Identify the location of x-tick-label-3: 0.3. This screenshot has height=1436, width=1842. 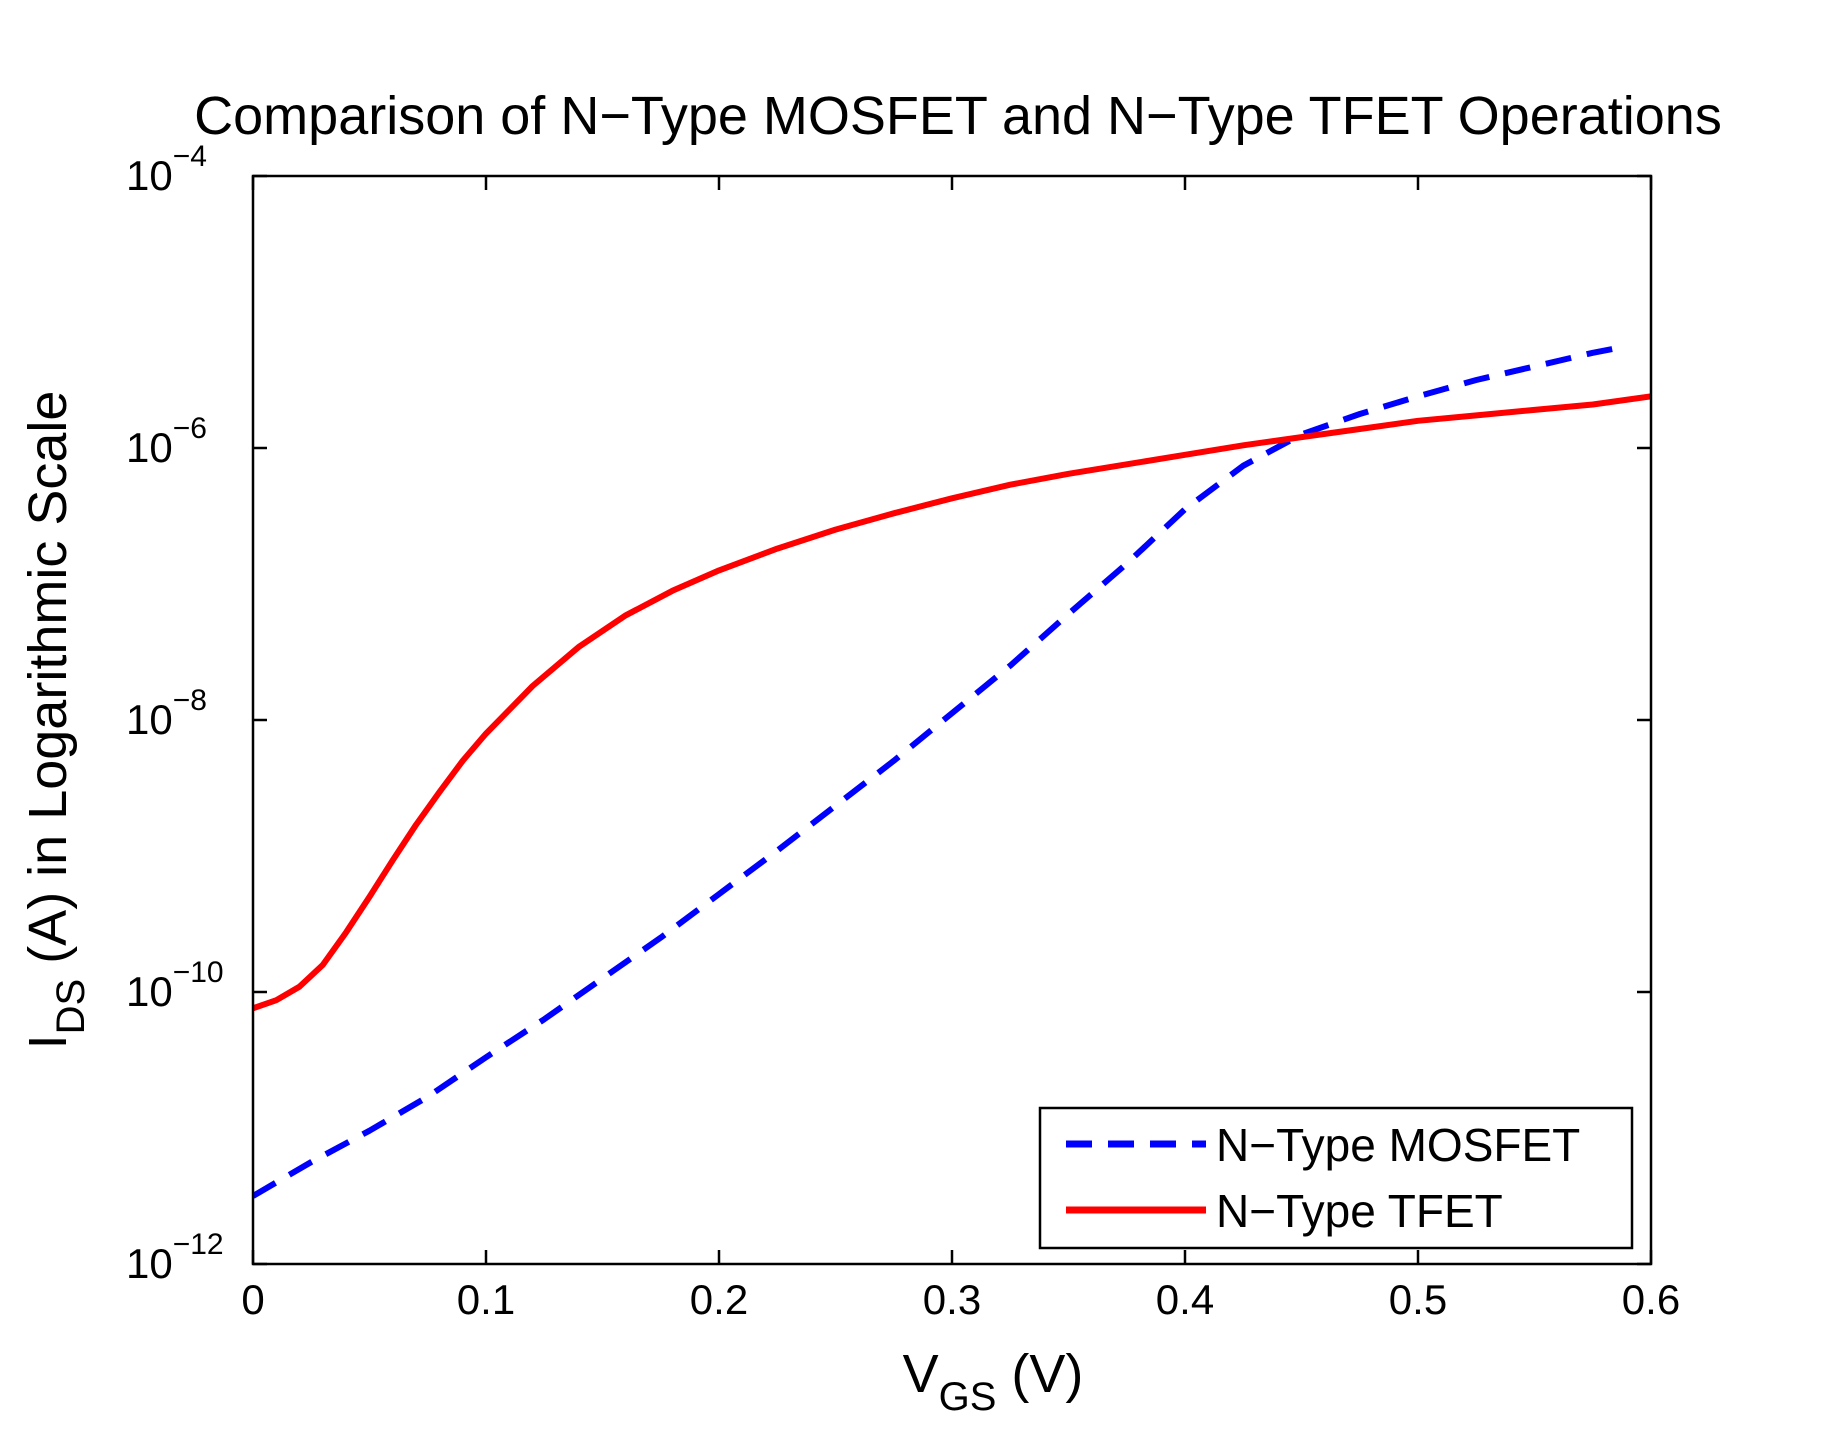
(952, 1299).